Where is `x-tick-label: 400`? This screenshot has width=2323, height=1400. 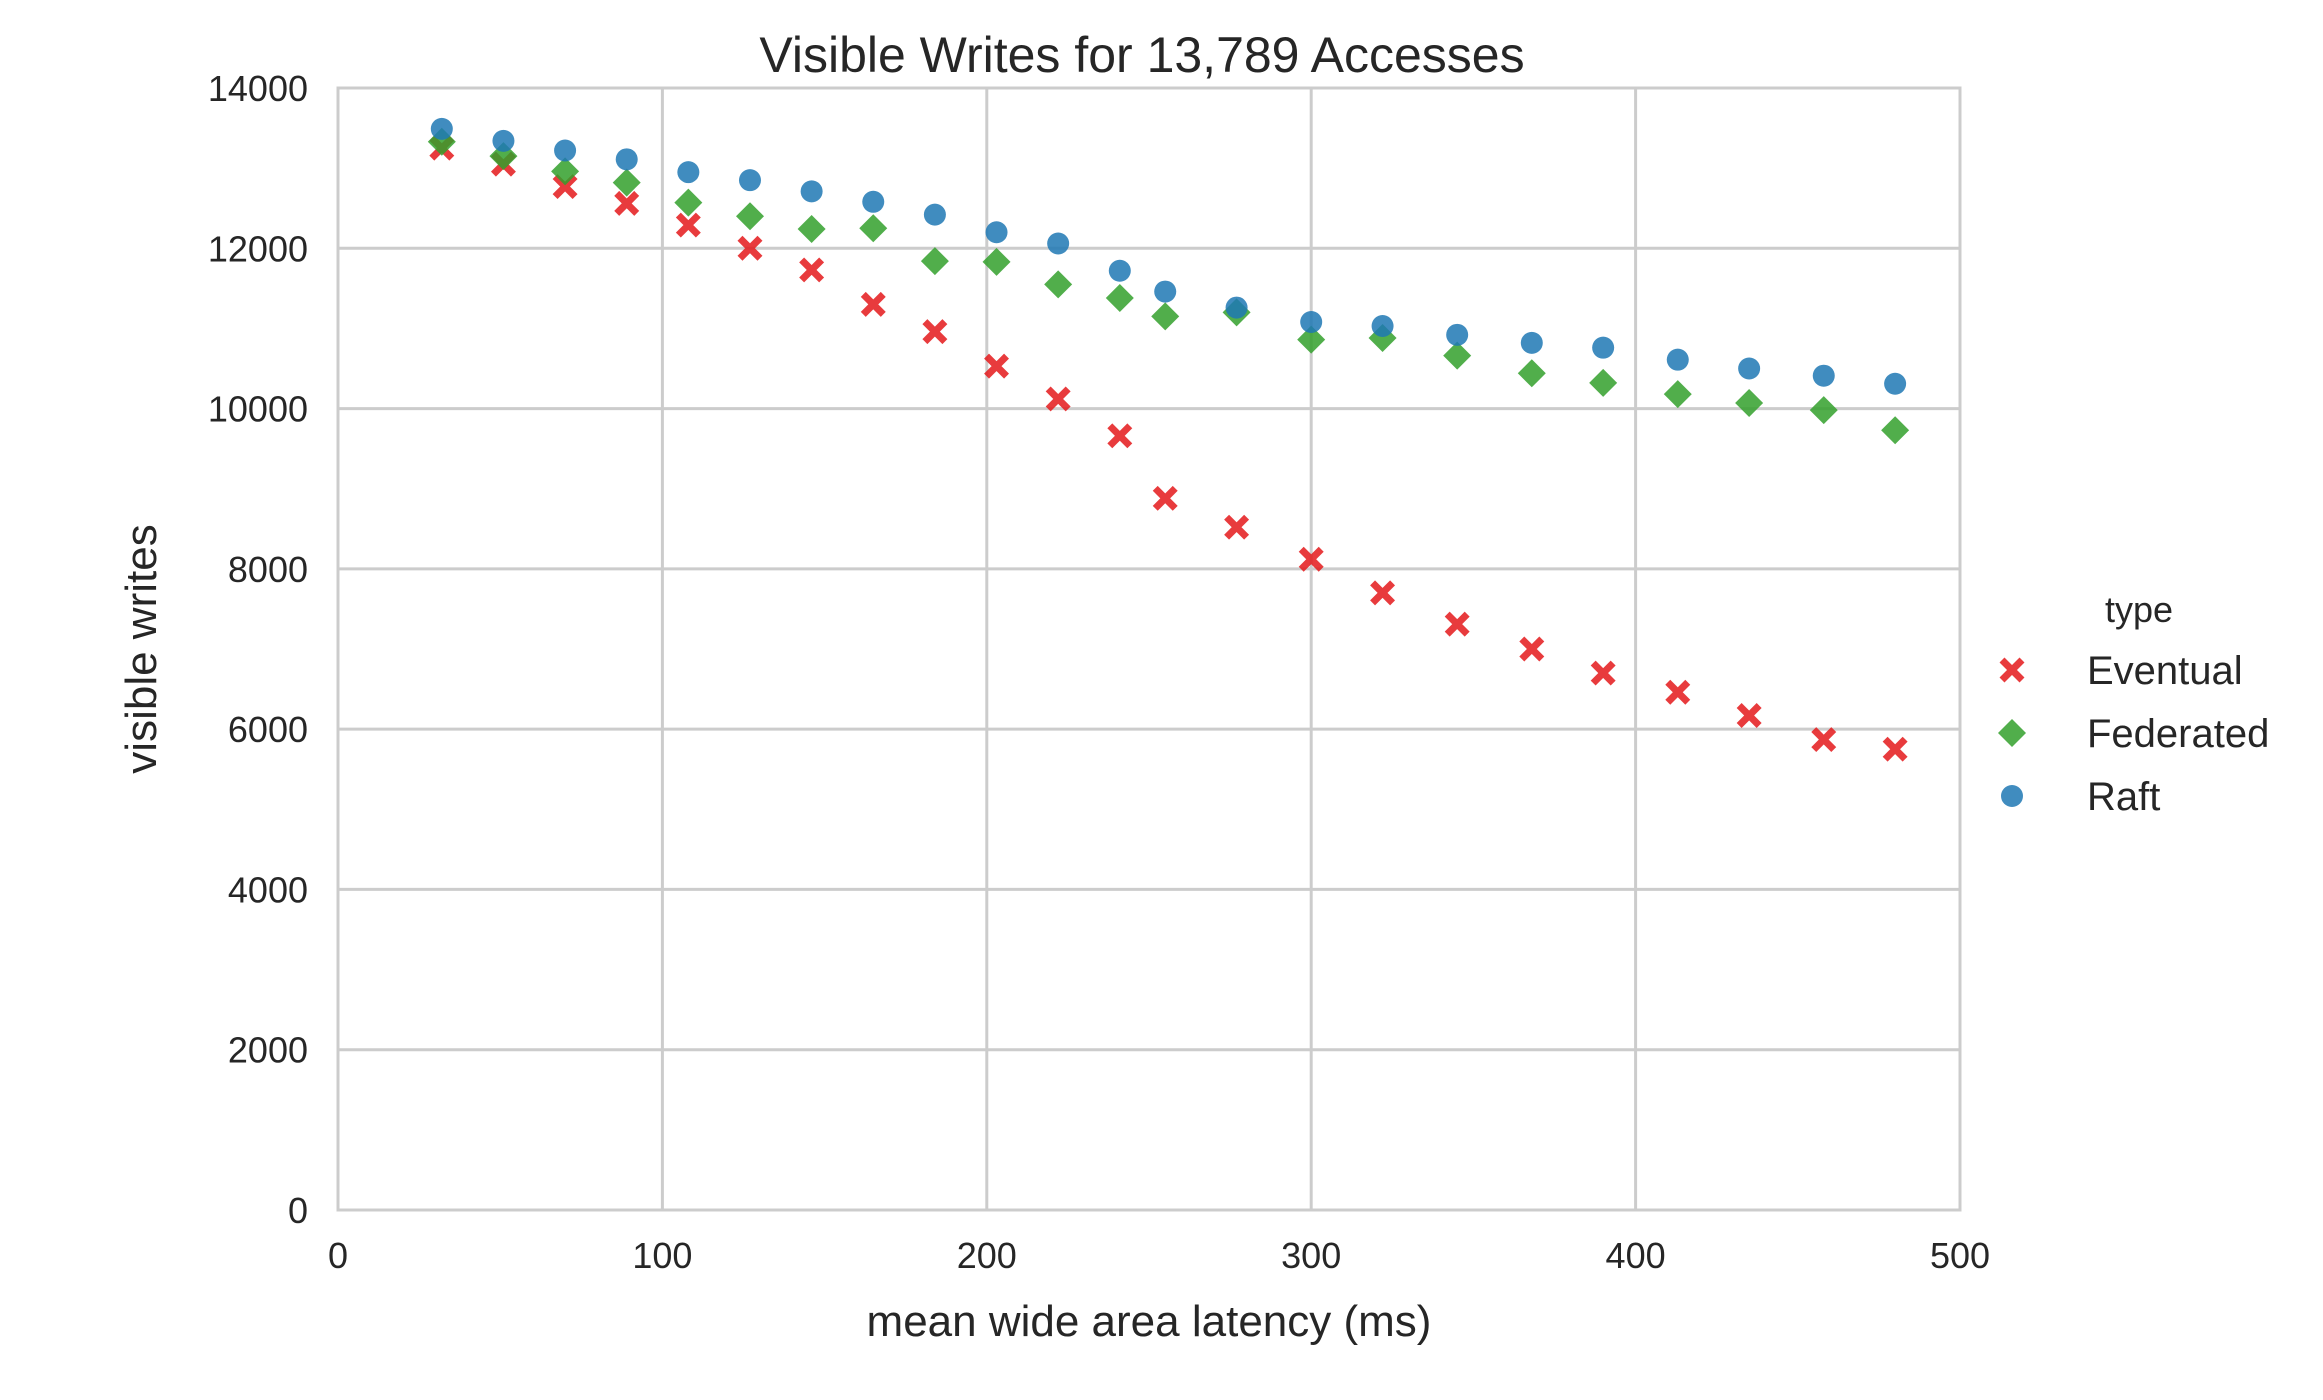
x-tick-label: 400 is located at coordinates (1636, 1255).